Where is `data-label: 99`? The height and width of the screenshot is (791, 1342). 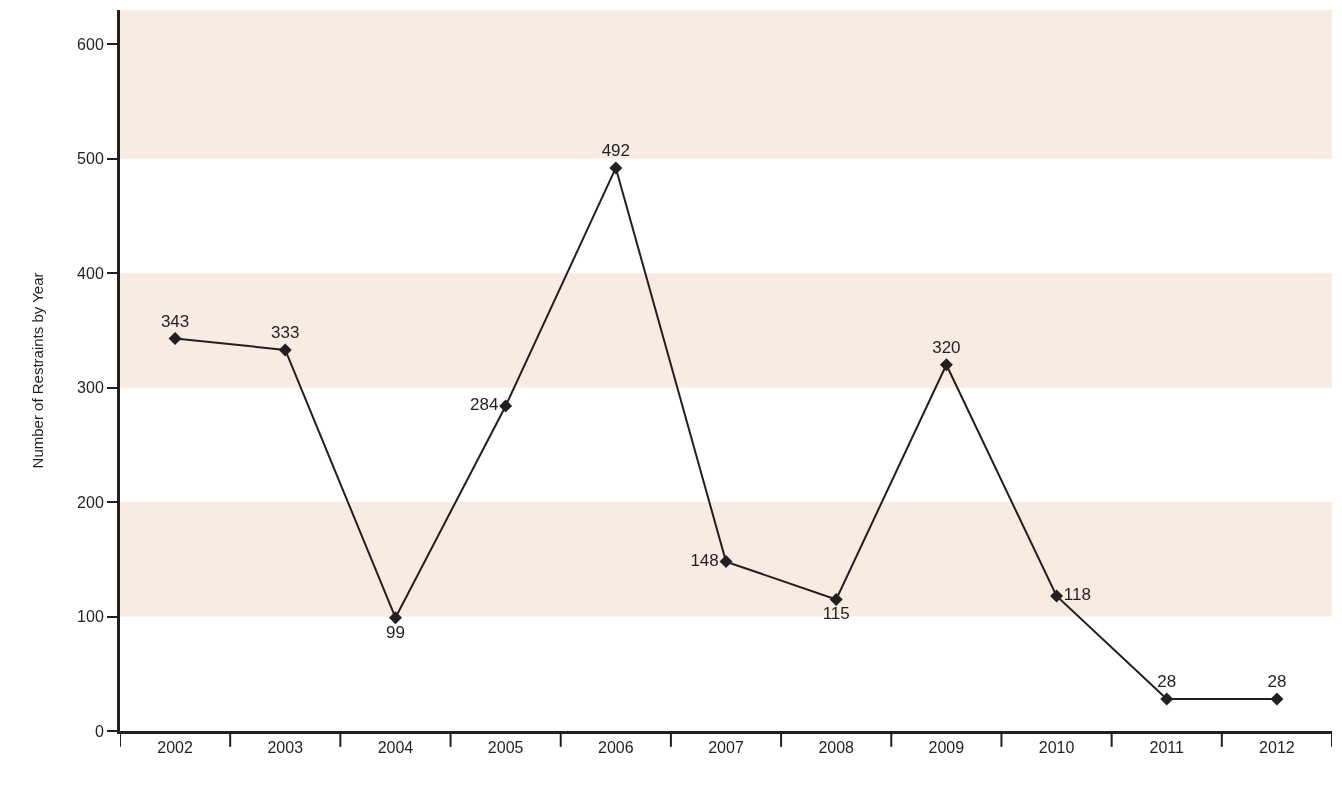
data-label: 99 is located at coordinates (395, 632).